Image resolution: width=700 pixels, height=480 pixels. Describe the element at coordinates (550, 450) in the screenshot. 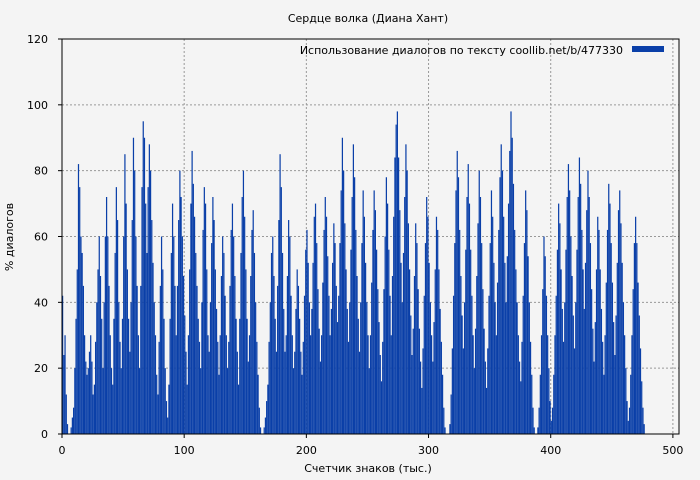

I see `x-tick-label: 400` at that location.